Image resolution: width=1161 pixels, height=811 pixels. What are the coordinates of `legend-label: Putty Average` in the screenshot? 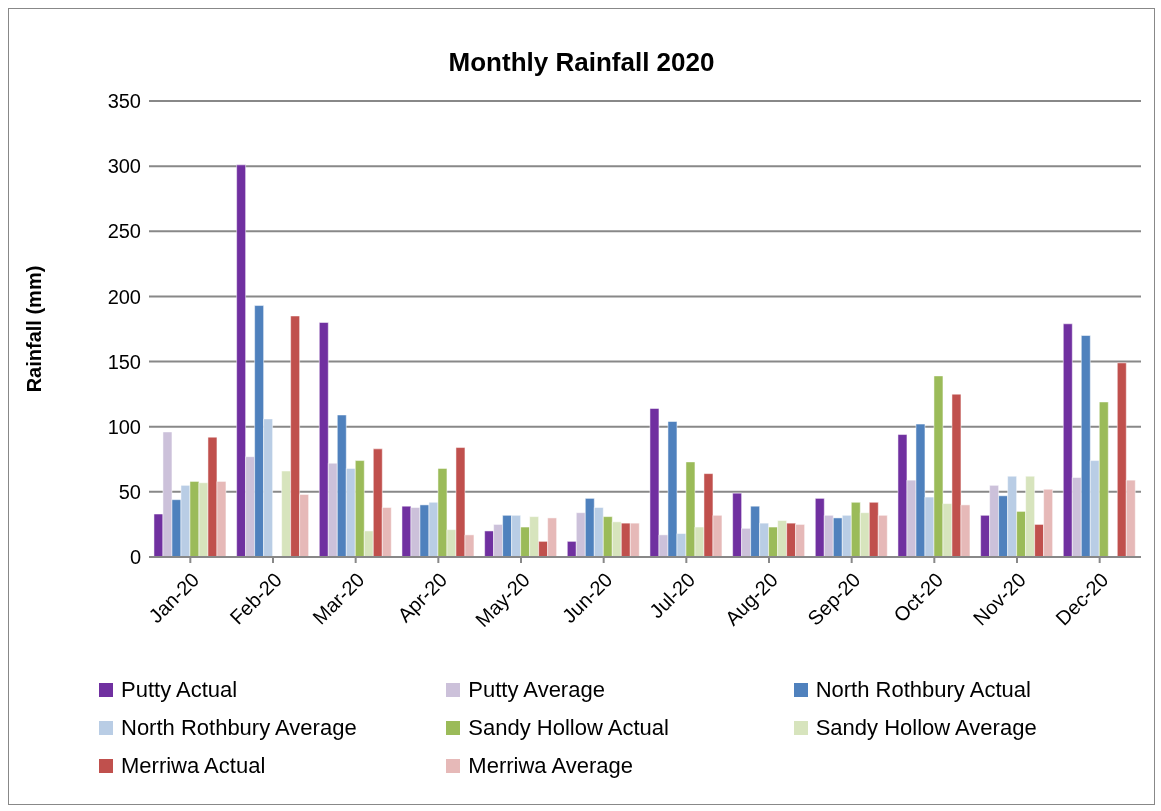 It's located at (536, 690).